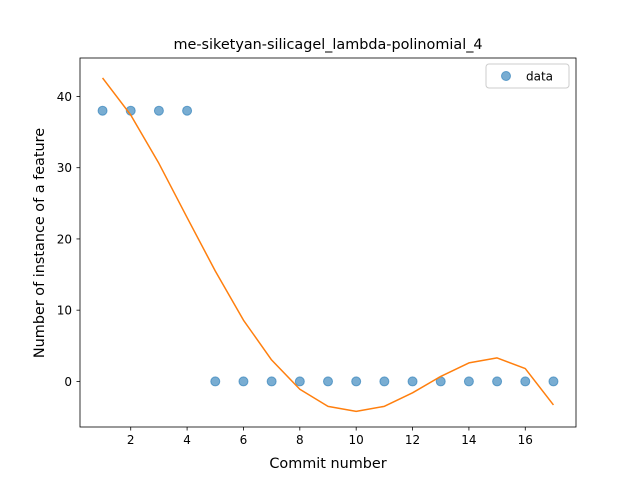 The image size is (640, 480). What do you see at coordinates (64, 239) in the screenshot?
I see `y-tick-label: 20` at bounding box center [64, 239].